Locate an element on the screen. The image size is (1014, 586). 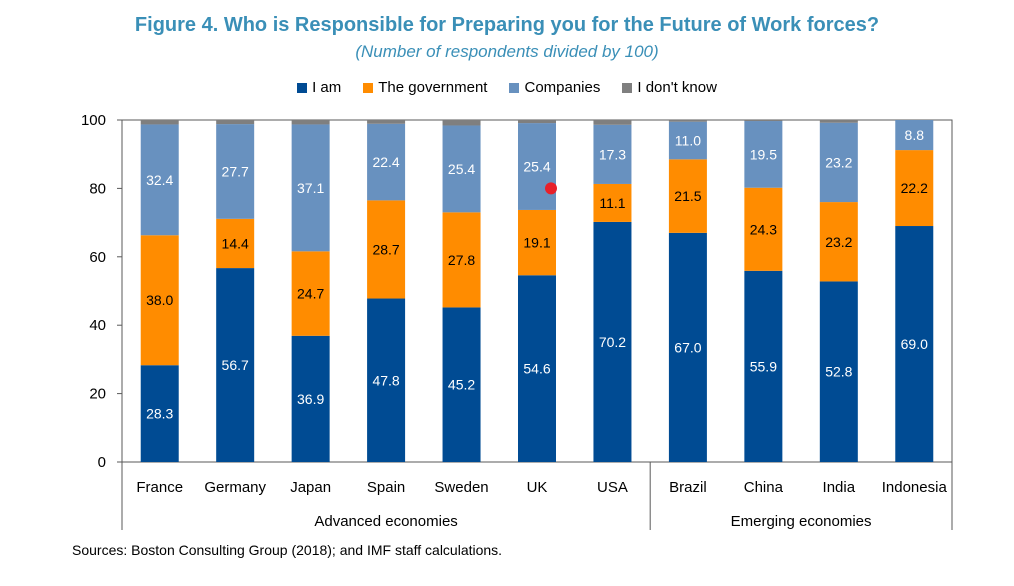
data-label: 8.8 is located at coordinates (915, 135).